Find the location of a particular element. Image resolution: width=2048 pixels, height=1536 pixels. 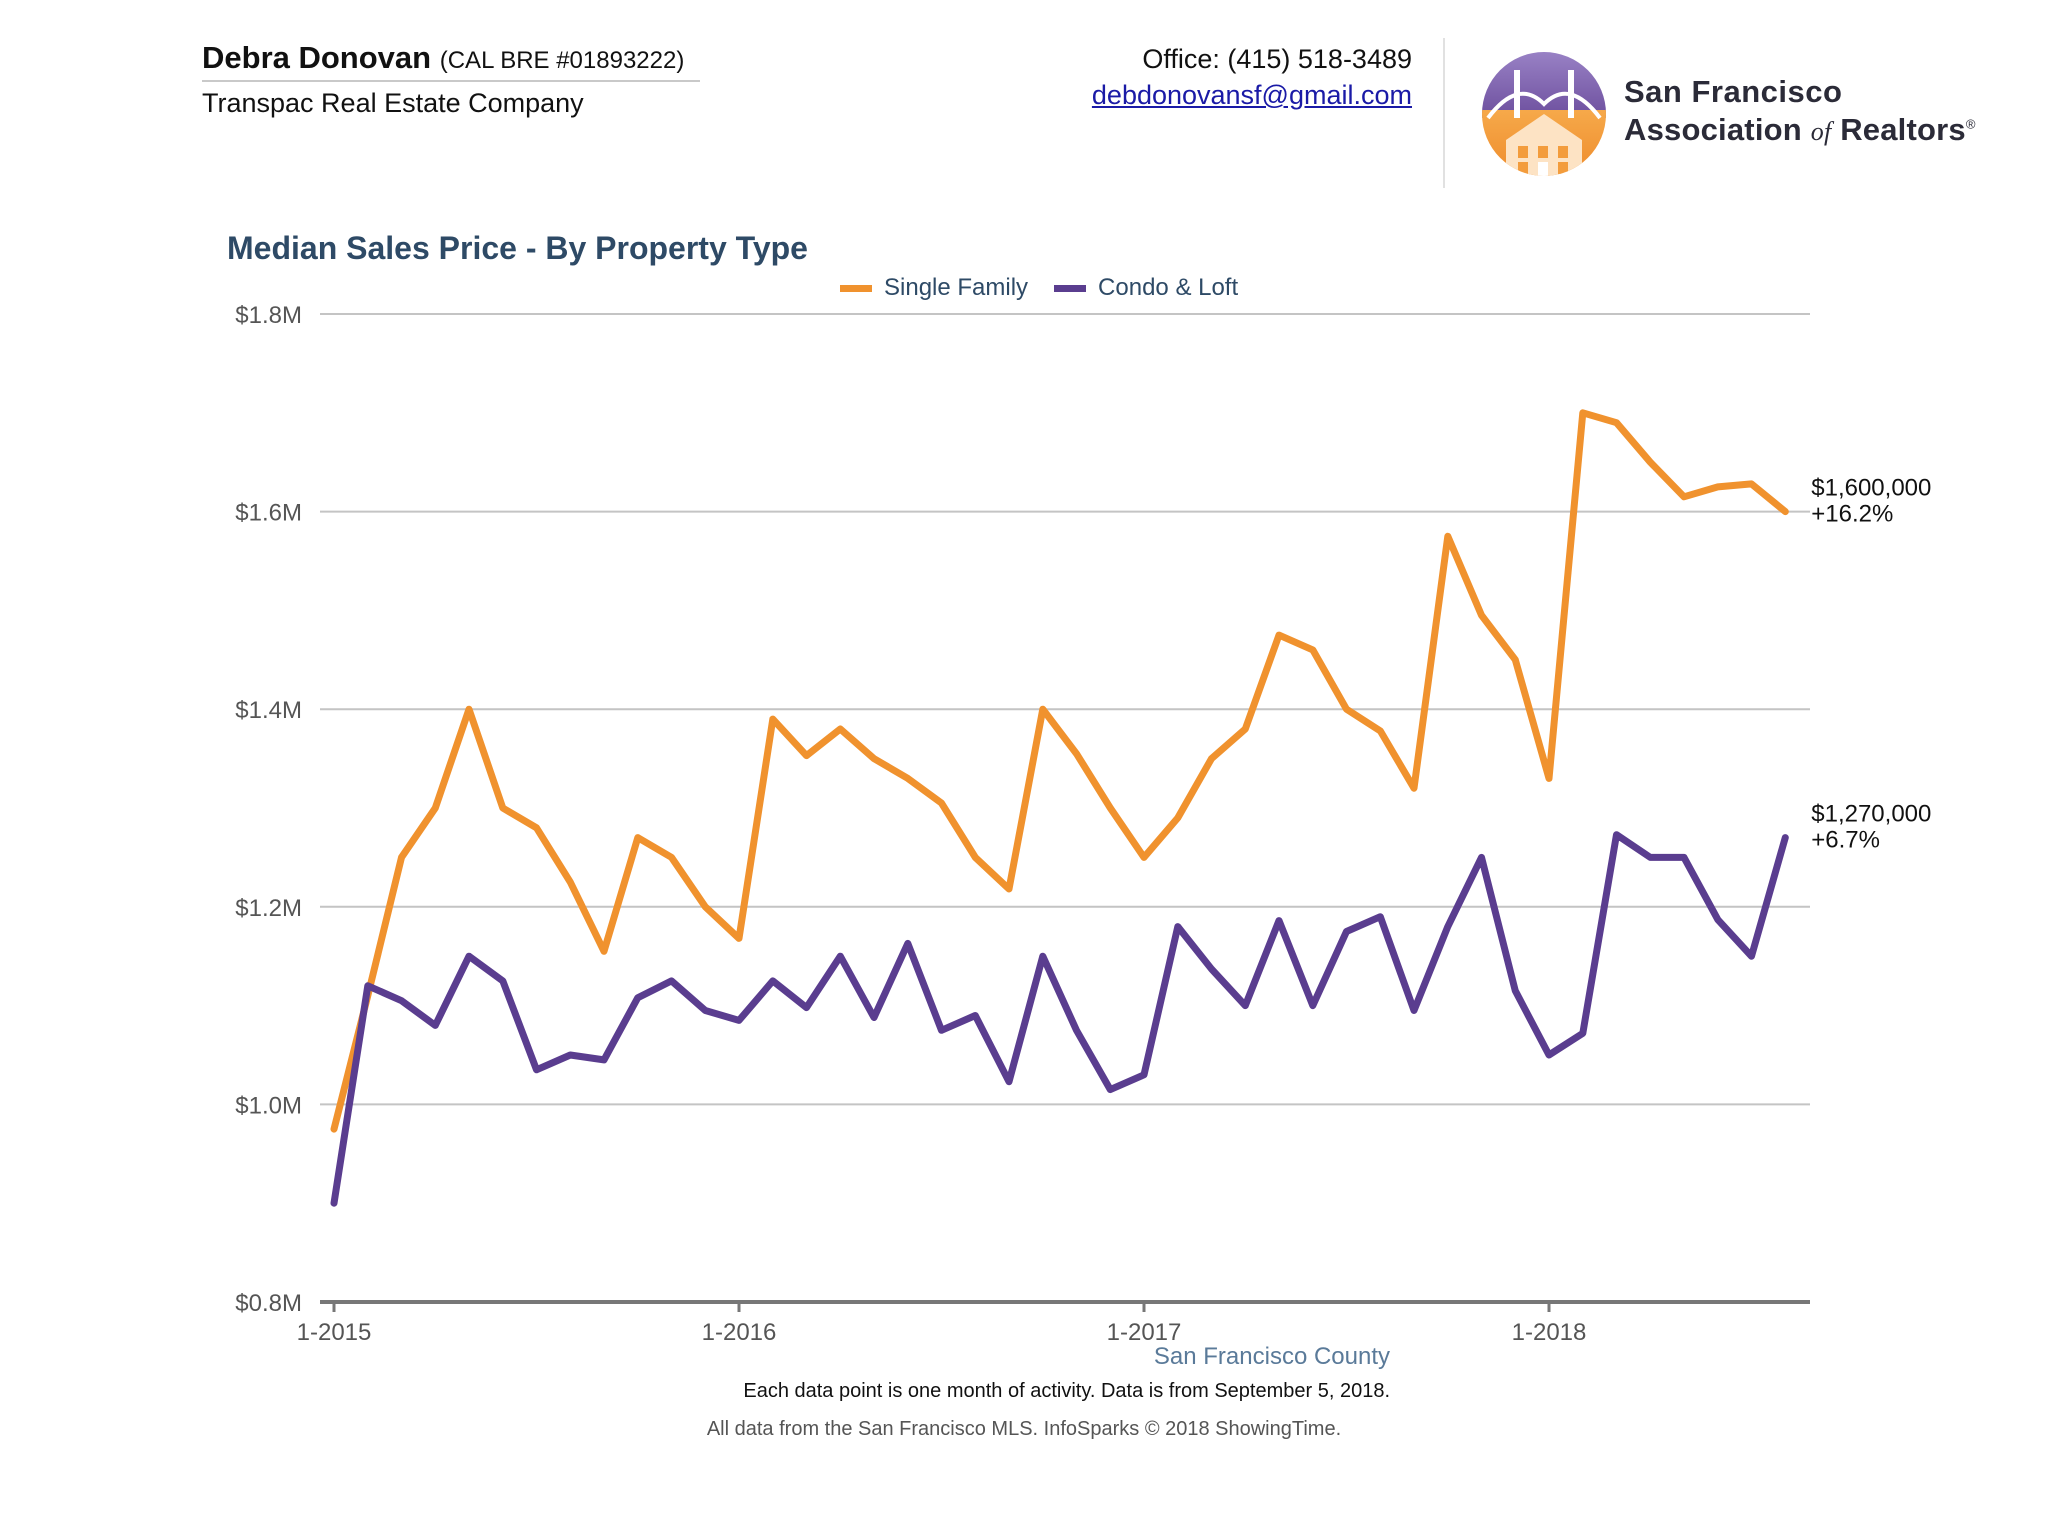

legend-item-condo-loft: Condo & Loft is located at coordinates (1146, 288).